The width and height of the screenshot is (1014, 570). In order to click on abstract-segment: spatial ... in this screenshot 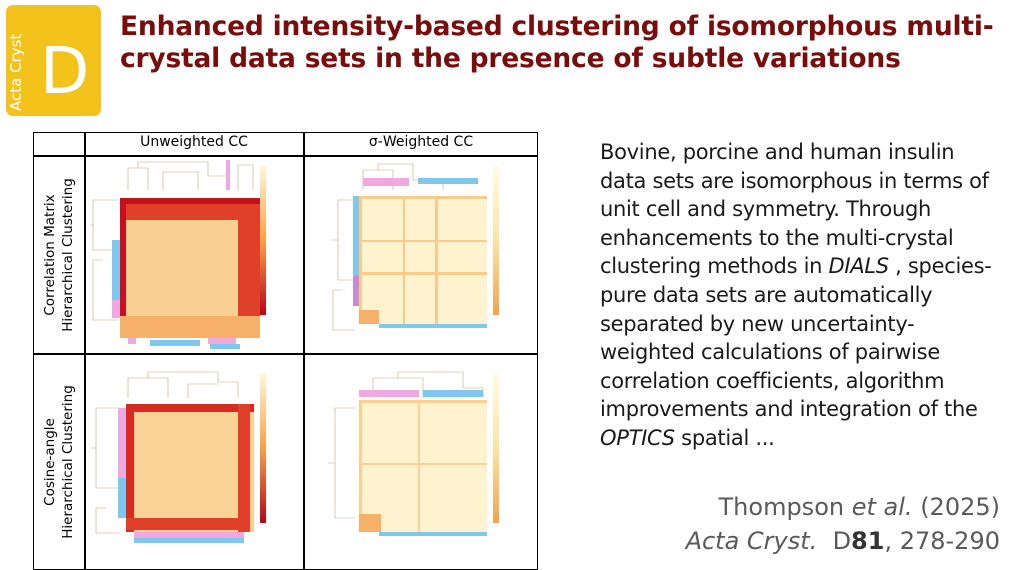, I will do `click(724, 437)`.